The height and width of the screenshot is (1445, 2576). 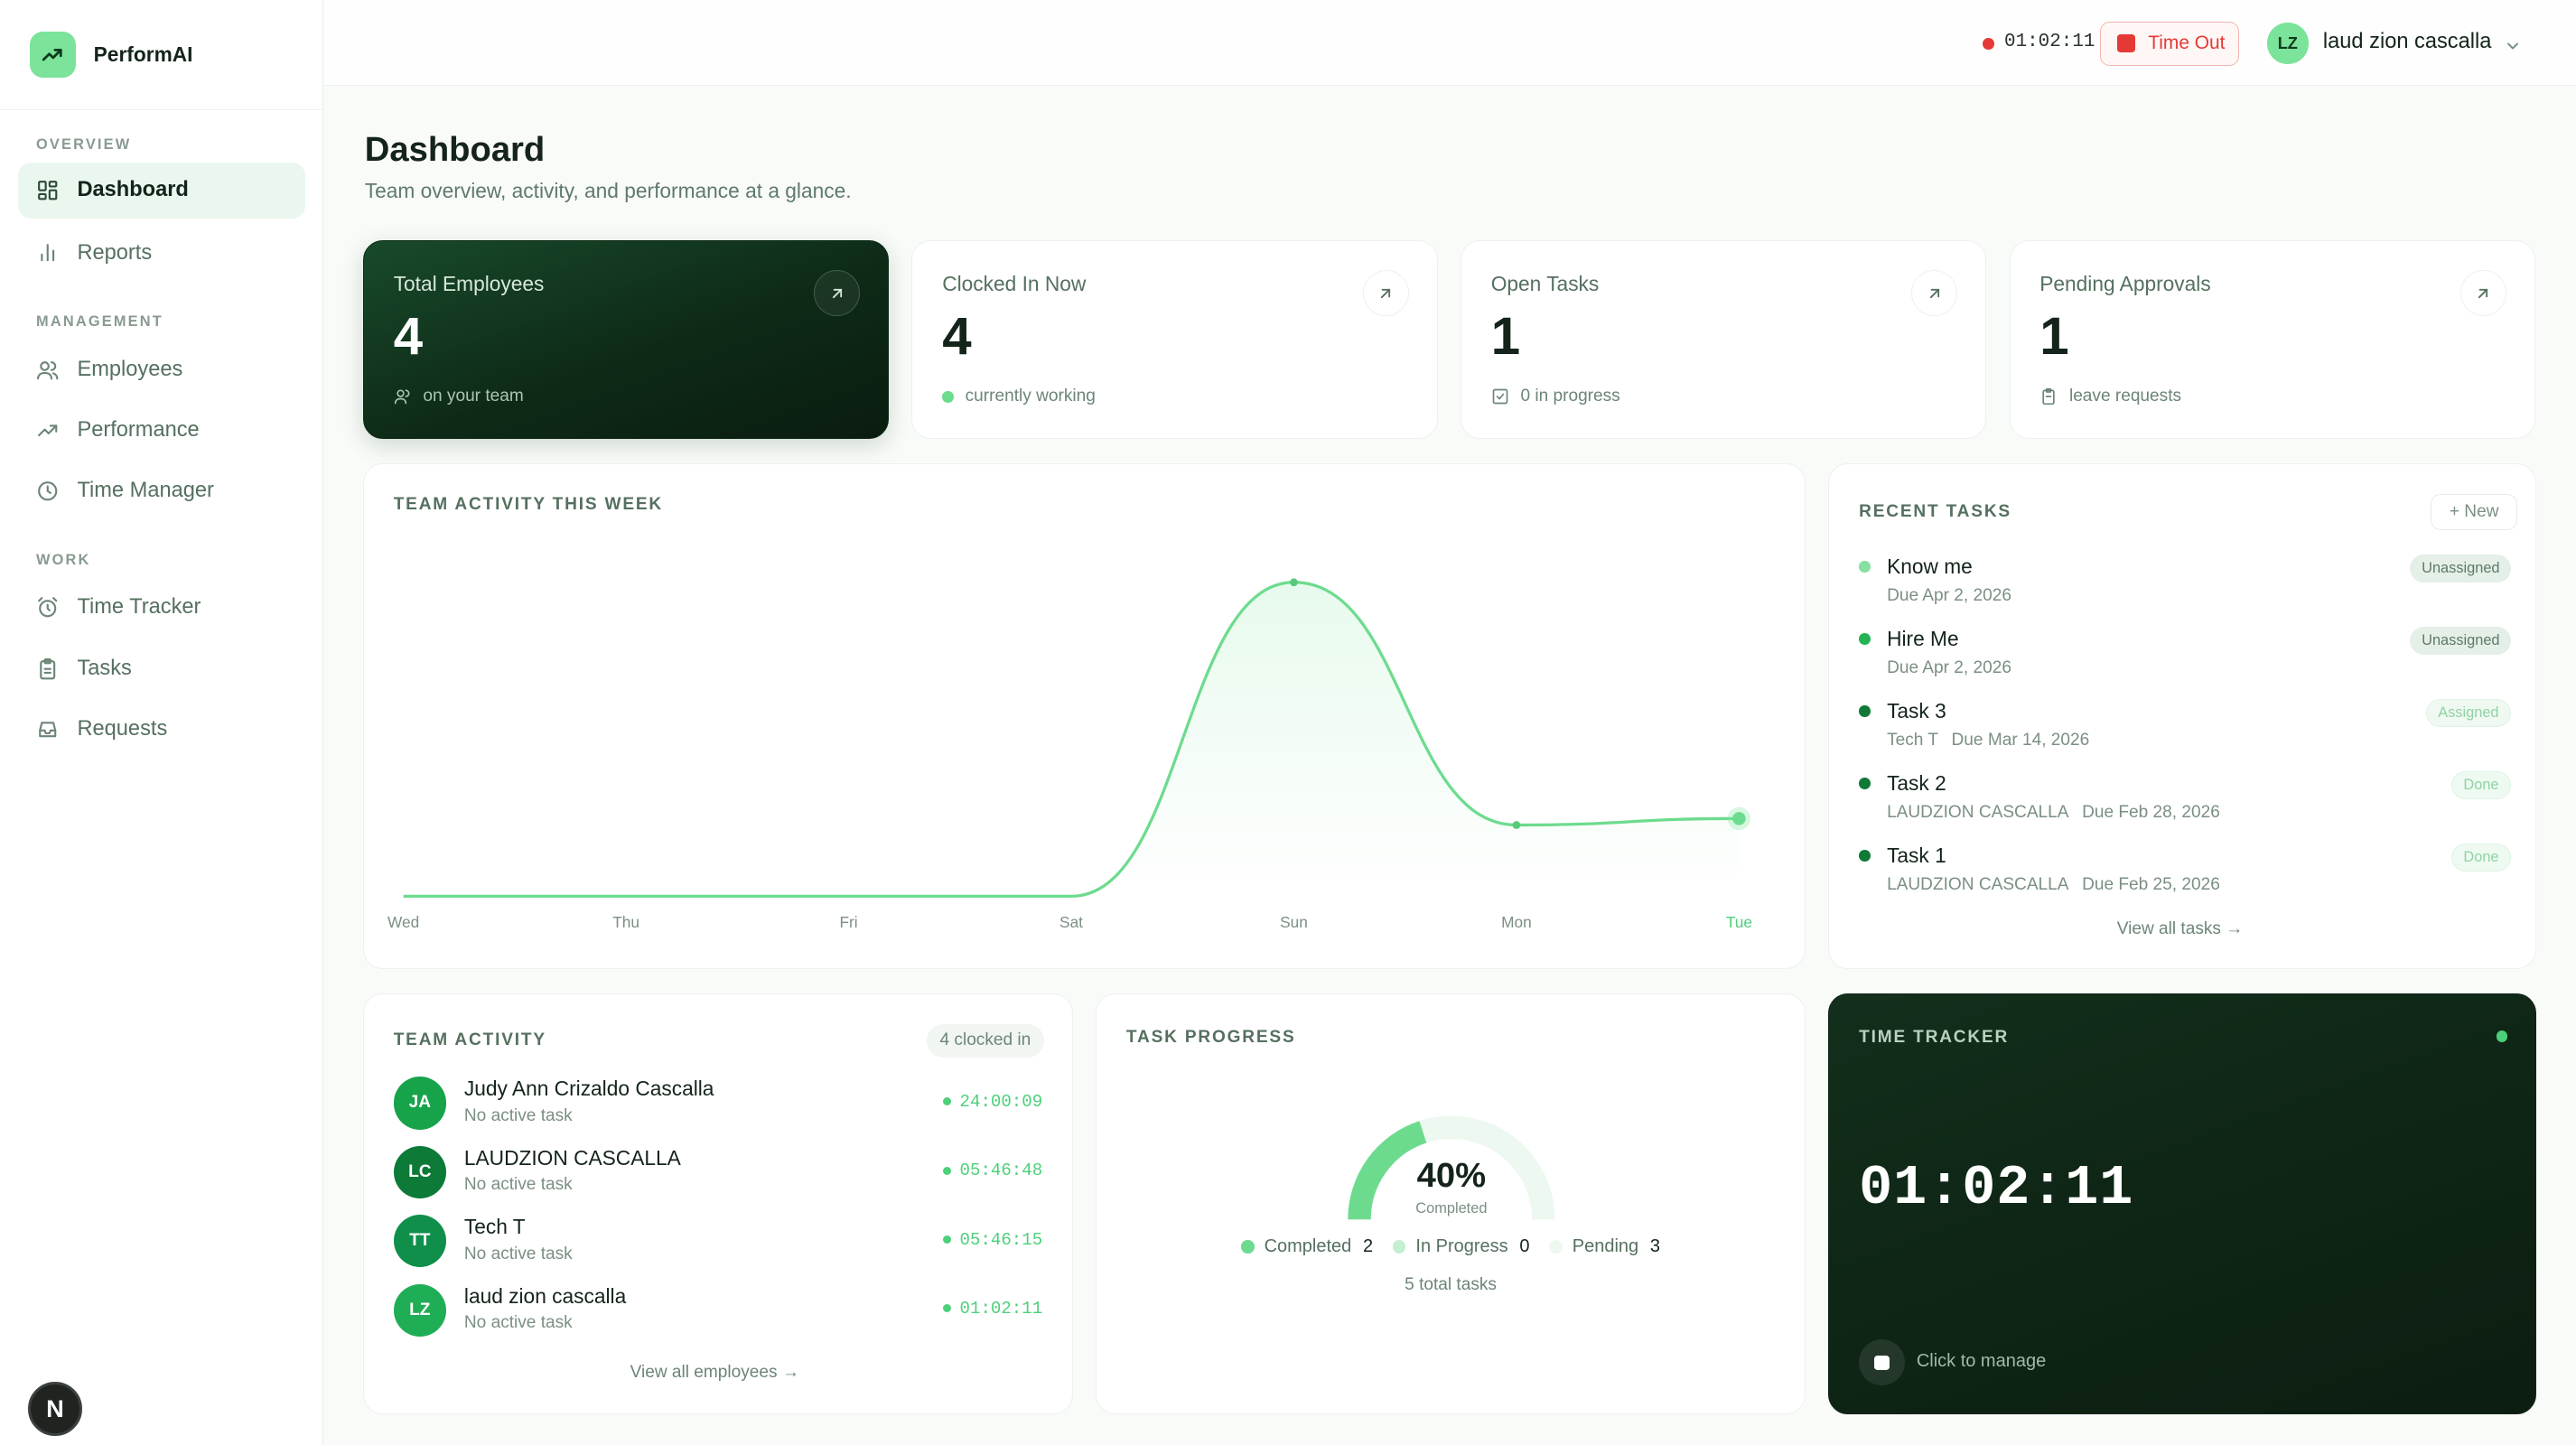 I want to click on member-name: LAUDZION CASCALLA, so click(x=572, y=1157).